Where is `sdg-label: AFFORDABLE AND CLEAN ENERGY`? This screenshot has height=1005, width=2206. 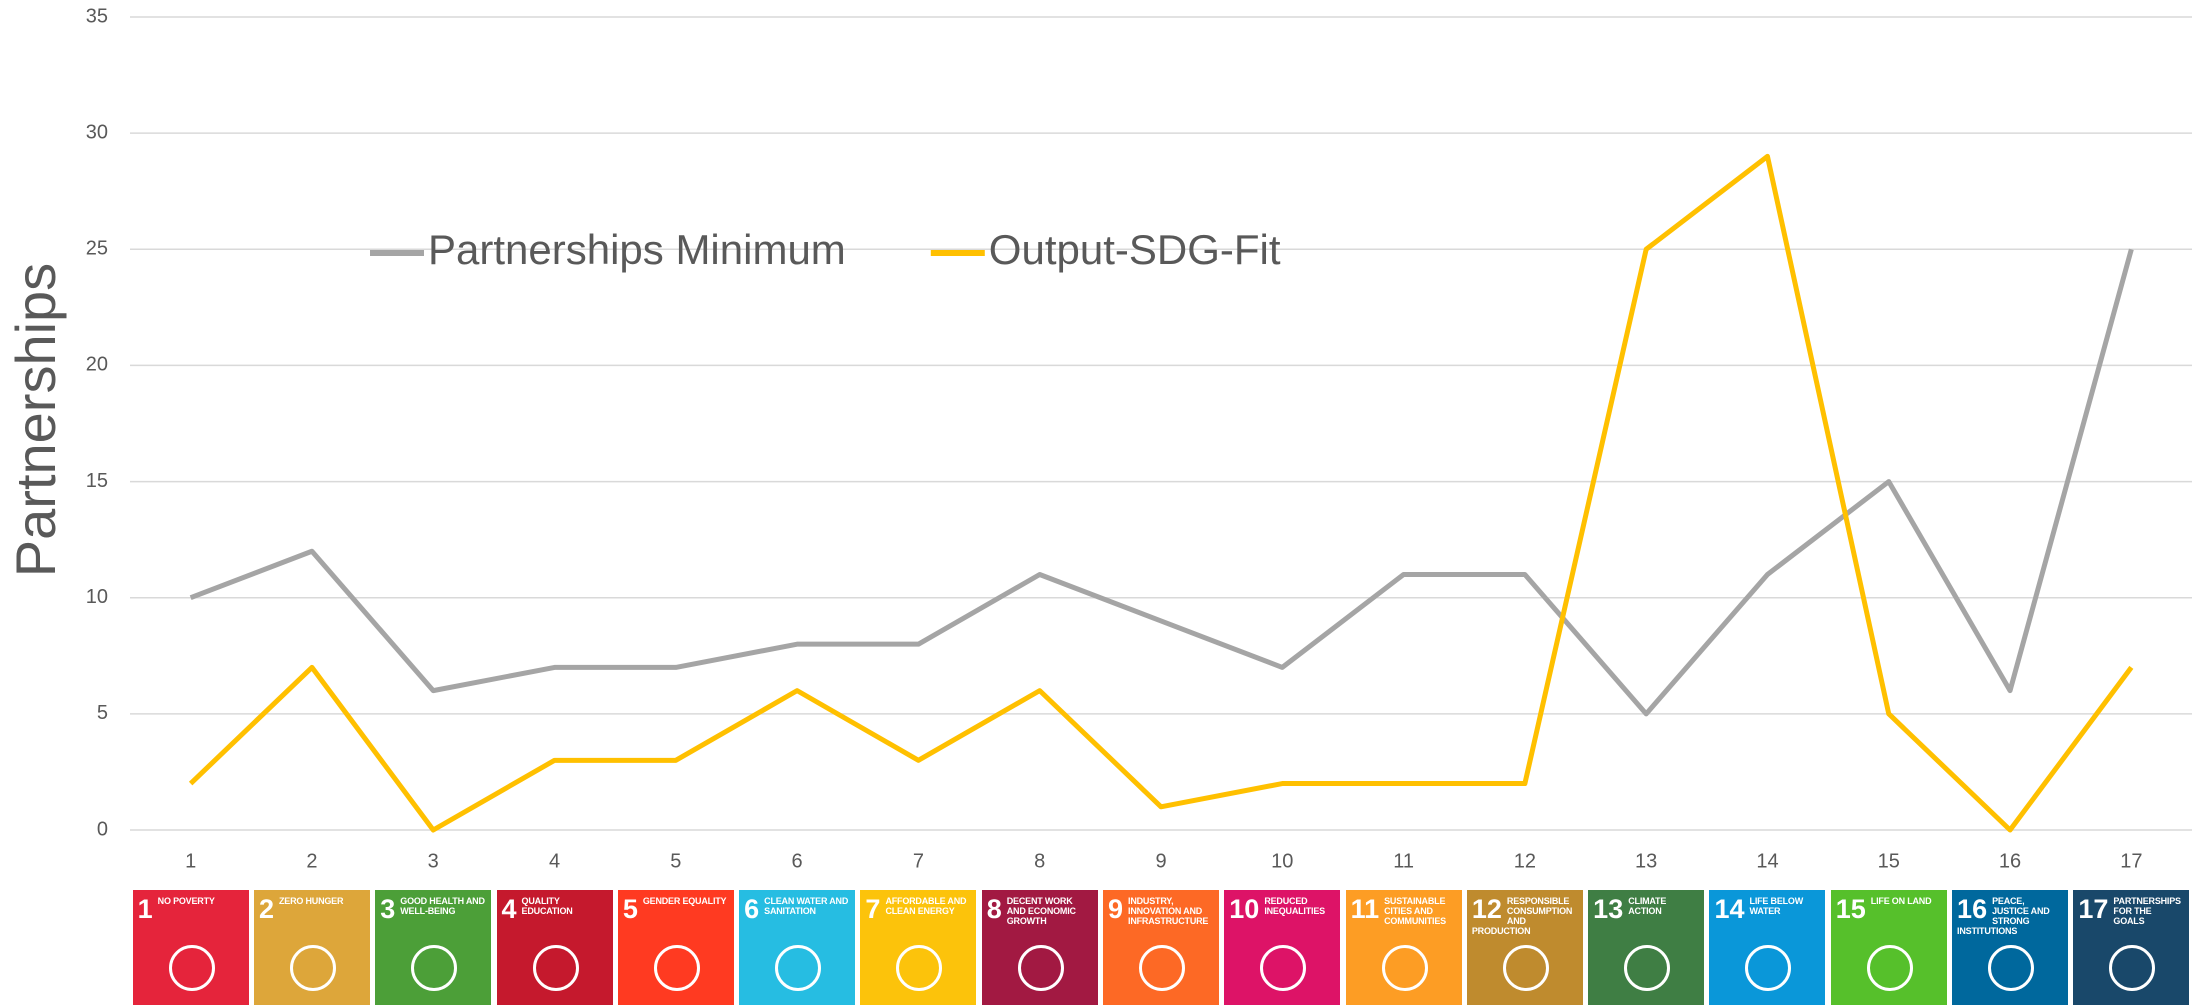 sdg-label: AFFORDABLE AND CLEAN ENERGY is located at coordinates (926, 906).